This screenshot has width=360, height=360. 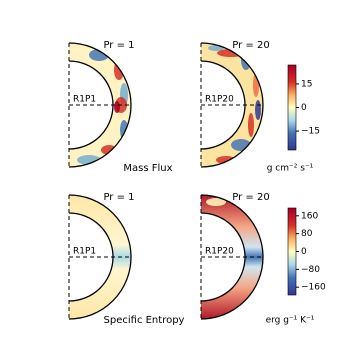 What do you see at coordinates (290, 169) in the screenshot?
I see `unit-label: g cm⁻² s⁻¹` at bounding box center [290, 169].